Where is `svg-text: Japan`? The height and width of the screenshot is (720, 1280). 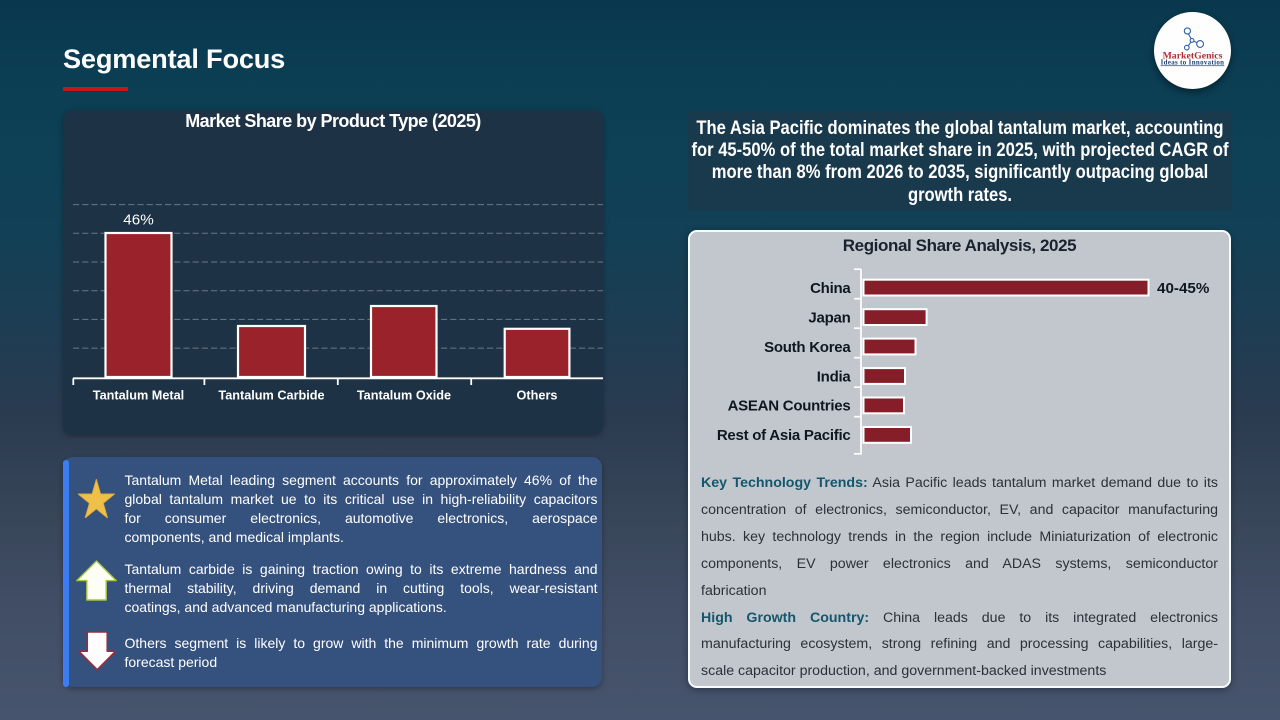
svg-text: Japan is located at coordinates (829, 317).